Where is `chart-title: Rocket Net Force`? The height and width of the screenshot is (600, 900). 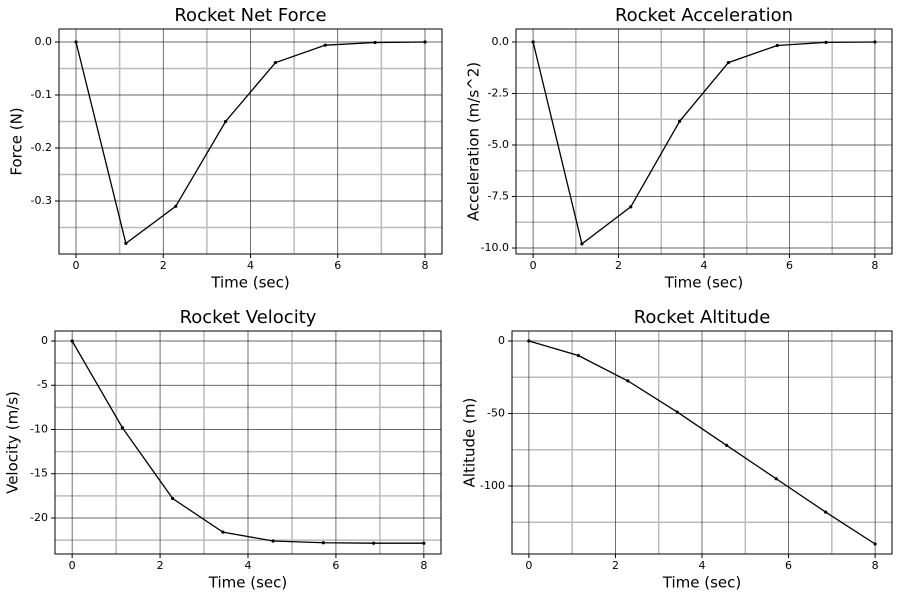 chart-title: Rocket Net Force is located at coordinates (250, 15).